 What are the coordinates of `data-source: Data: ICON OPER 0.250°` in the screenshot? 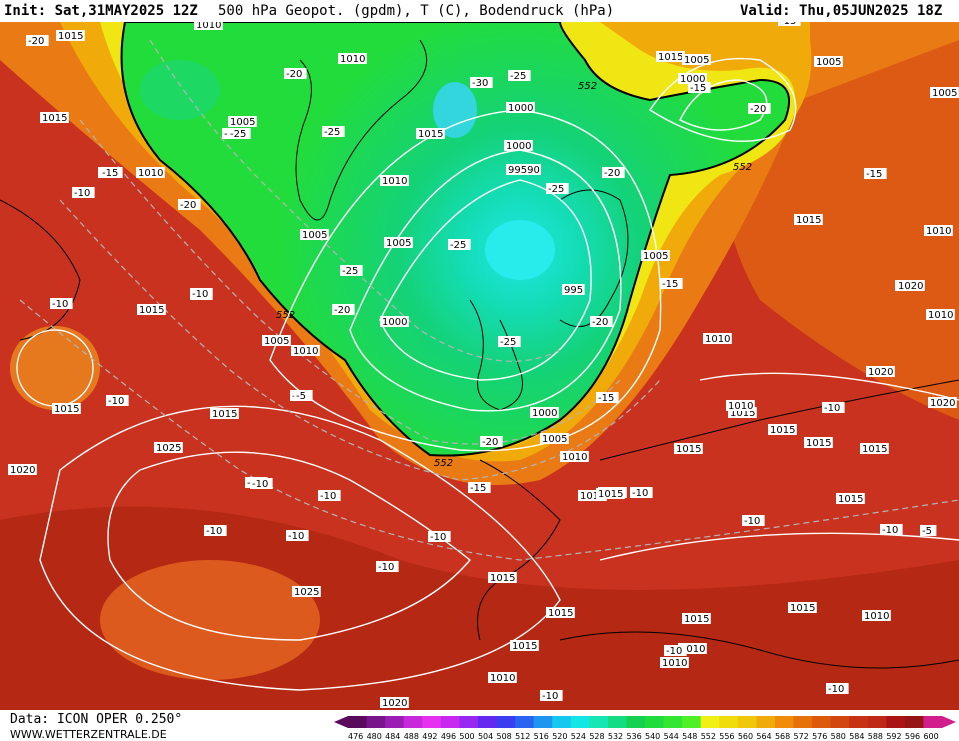 It's located at (96, 719).